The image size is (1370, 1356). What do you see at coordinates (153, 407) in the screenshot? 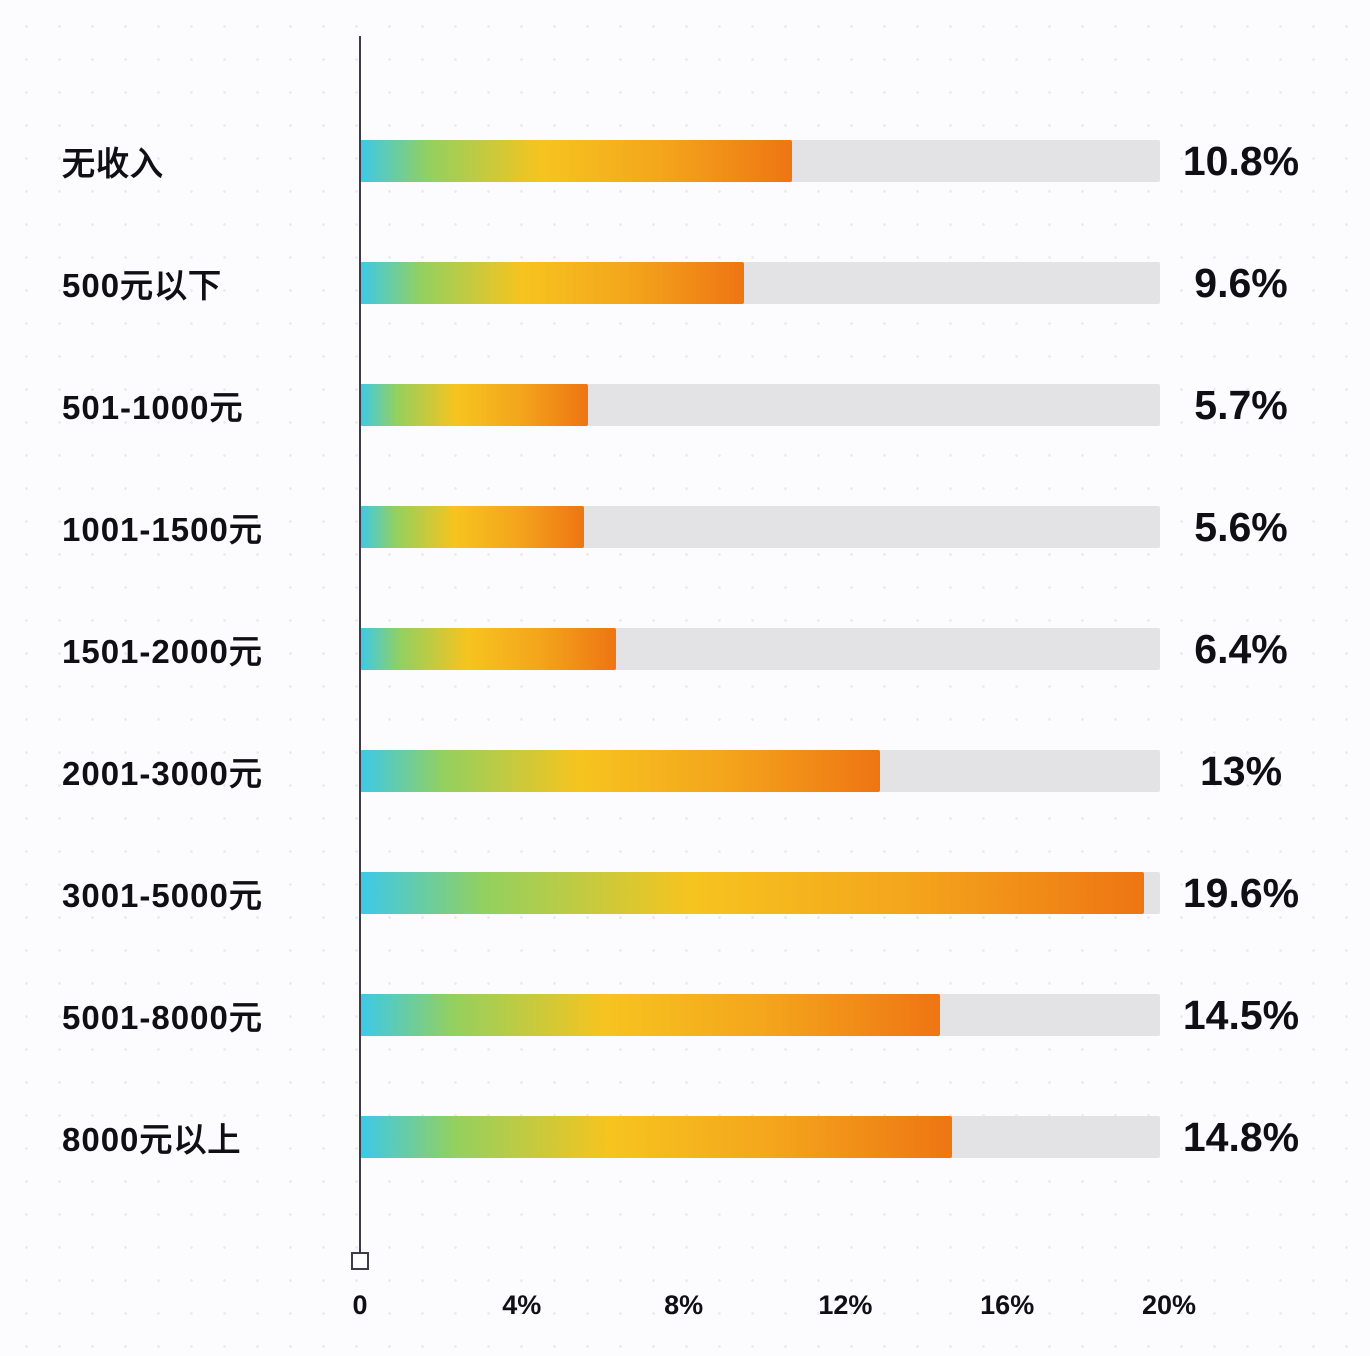
I see `category-label: 501-1000元` at bounding box center [153, 407].